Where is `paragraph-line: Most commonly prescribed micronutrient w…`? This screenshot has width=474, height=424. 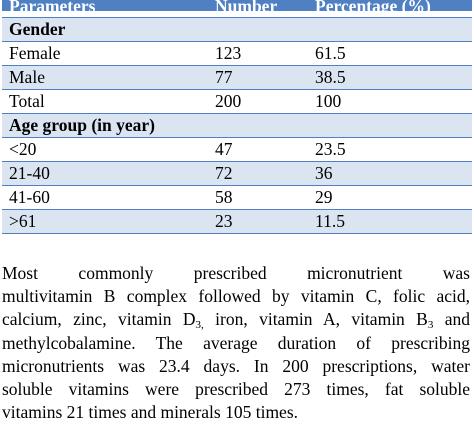 paragraph-line: Most commonly prescribed micronutrient w… is located at coordinates (236, 273).